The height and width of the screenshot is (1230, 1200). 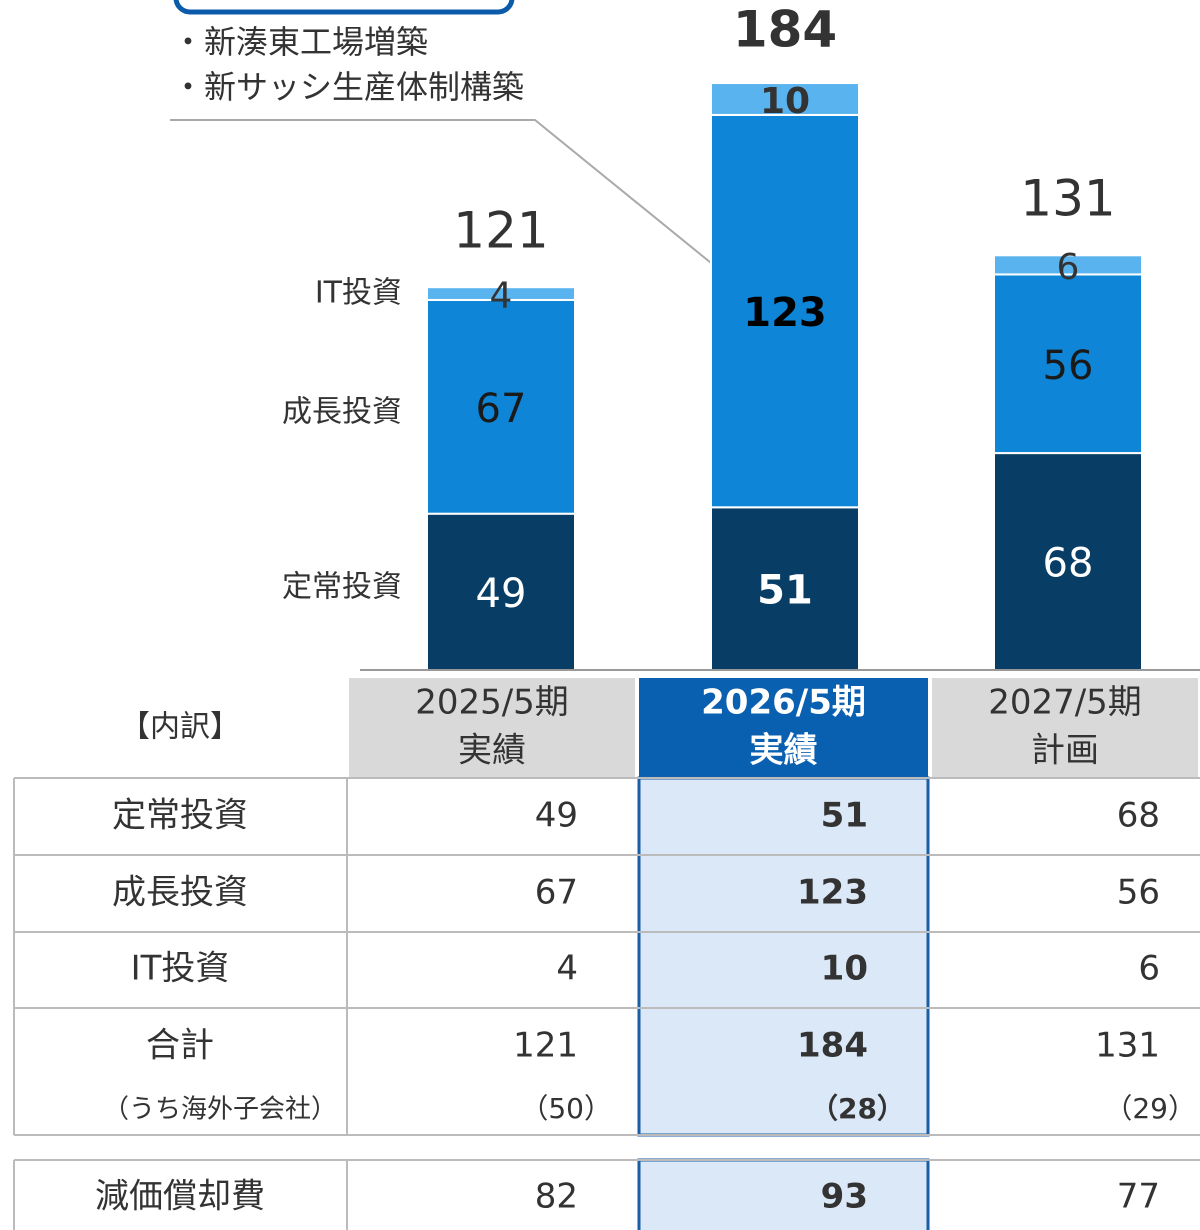 I want to click on table-value: 131, so click(x=1127, y=1046).